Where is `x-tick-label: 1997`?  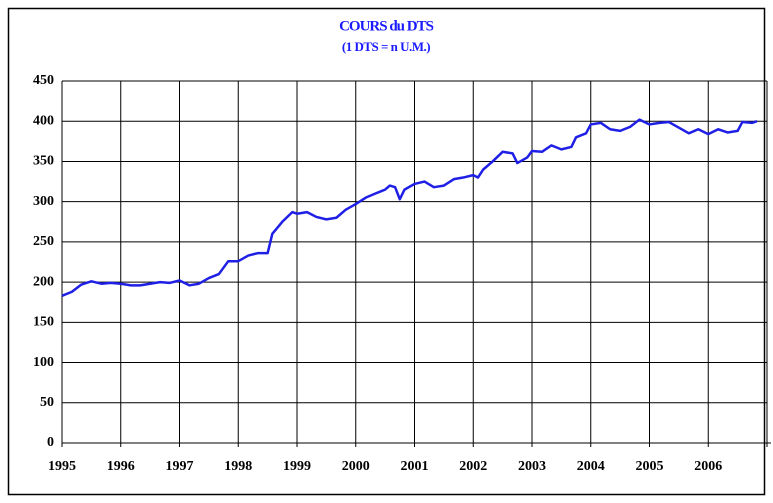 x-tick-label: 1997 is located at coordinates (180, 466).